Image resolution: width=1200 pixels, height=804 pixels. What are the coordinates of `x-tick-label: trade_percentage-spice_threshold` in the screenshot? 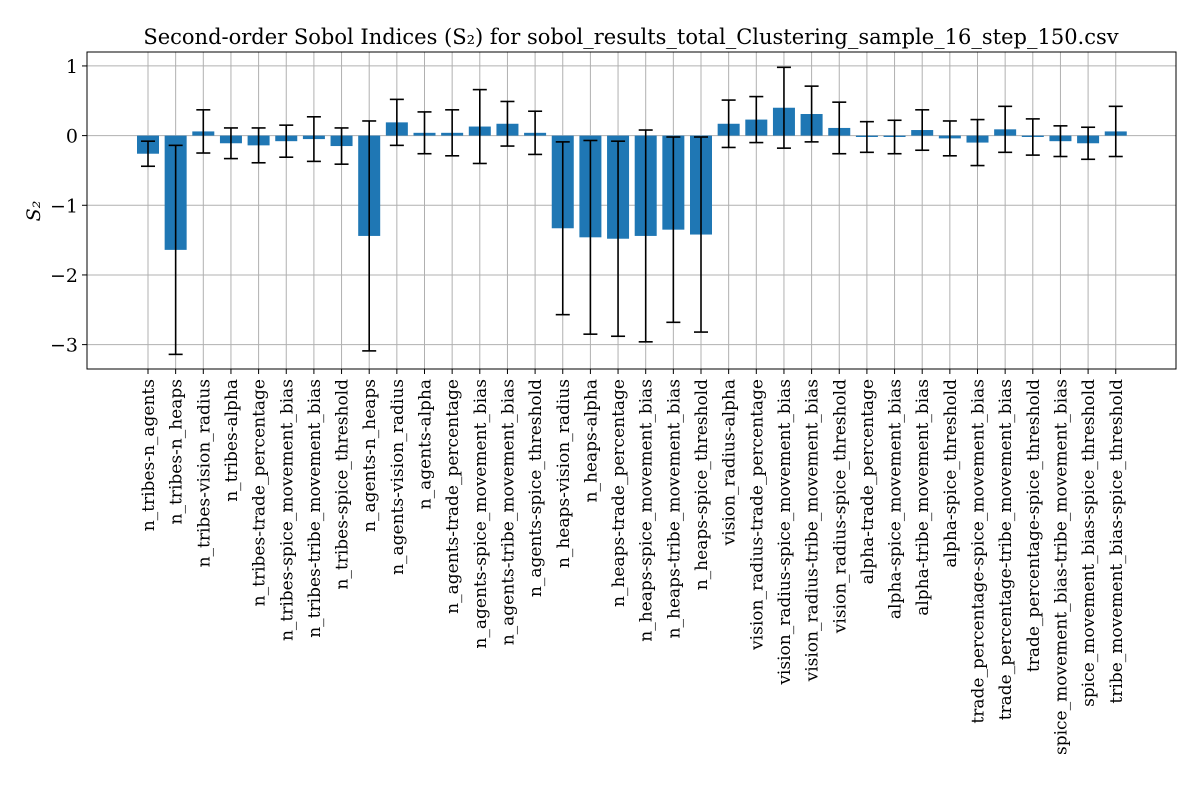 It's located at (1034, 525).